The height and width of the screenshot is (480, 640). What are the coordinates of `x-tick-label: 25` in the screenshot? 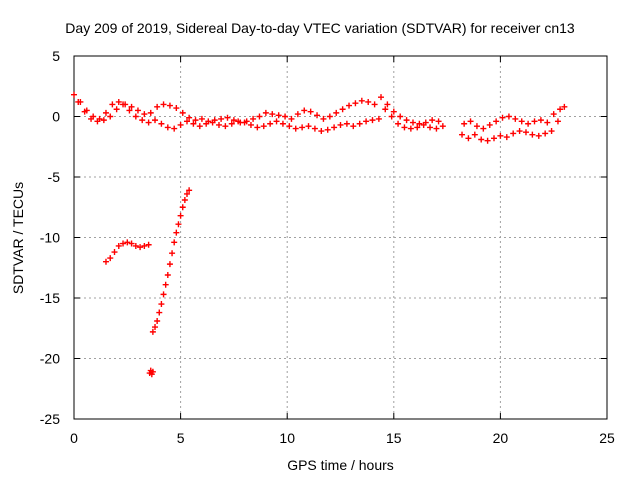 It's located at (607, 438).